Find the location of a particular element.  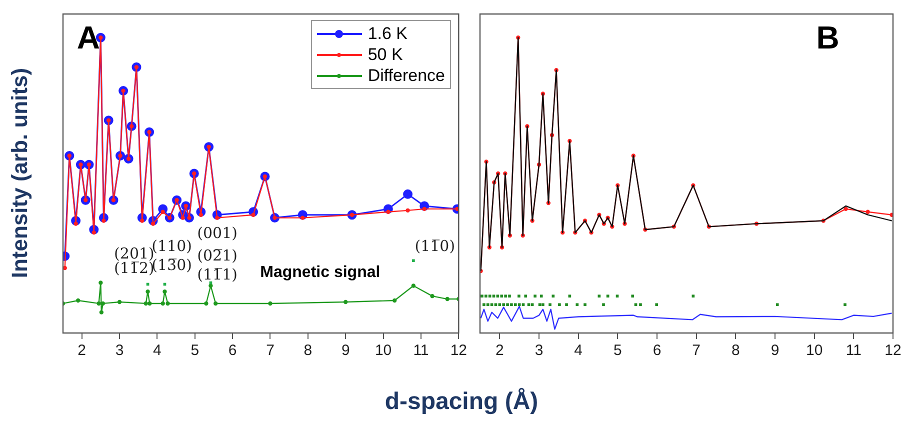

annotation: (001) is located at coordinates (217, 233).